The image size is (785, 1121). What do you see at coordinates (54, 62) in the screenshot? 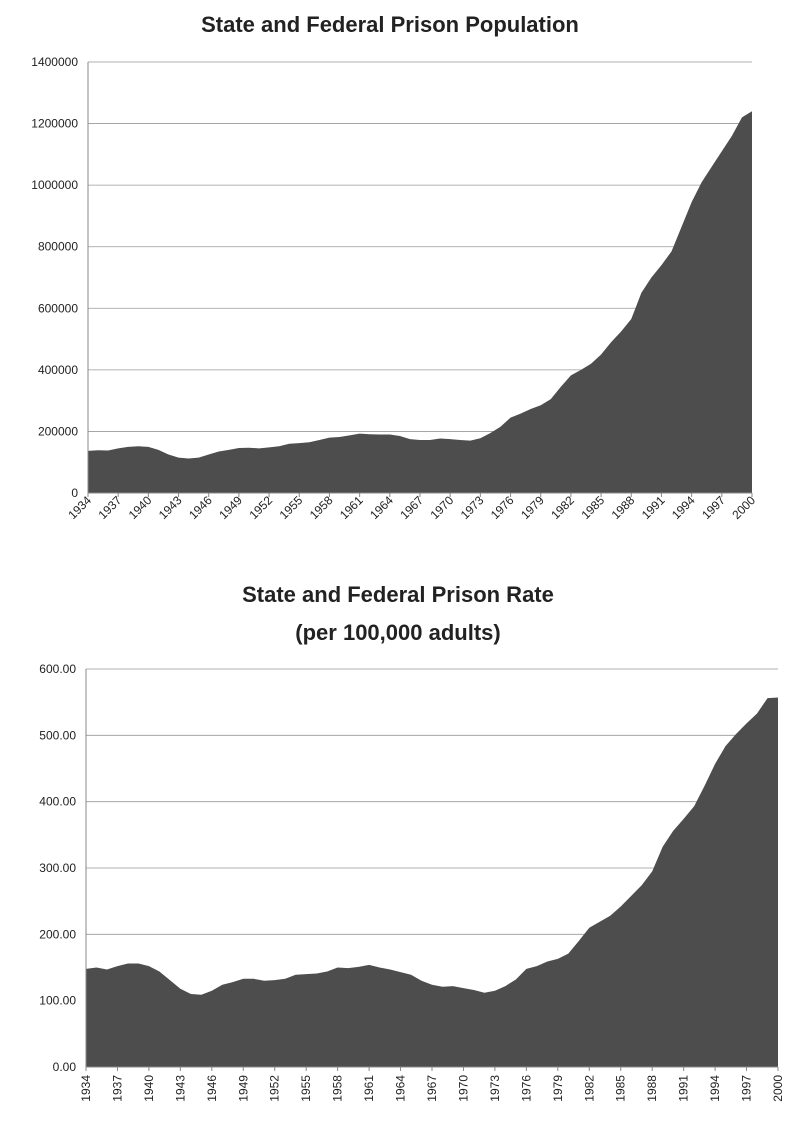
I see `y-tick-label: 1400000` at bounding box center [54, 62].